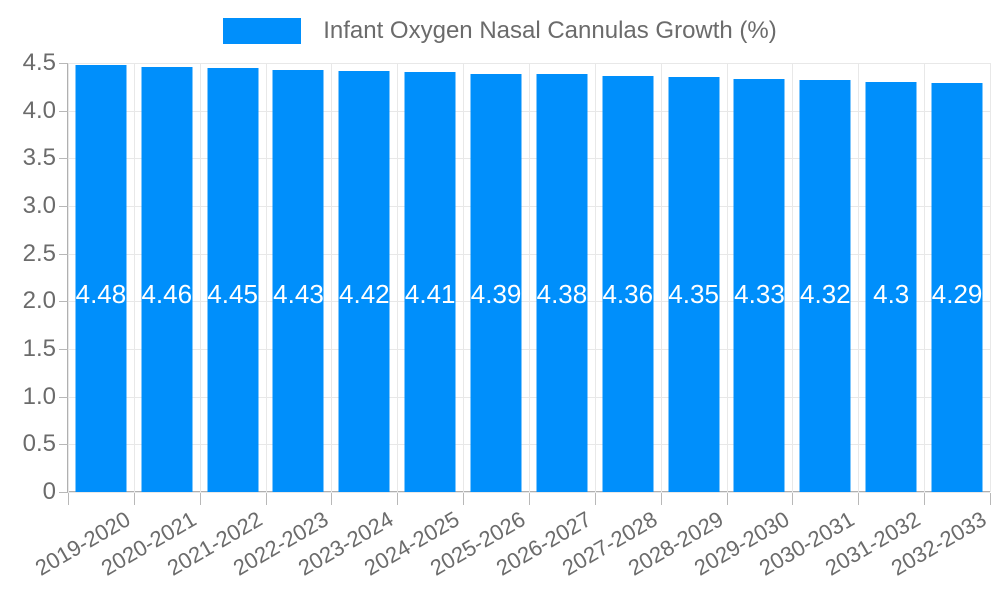 This screenshot has height=600, width=1000. I want to click on bar-slot: 4.36, so click(628, 277).